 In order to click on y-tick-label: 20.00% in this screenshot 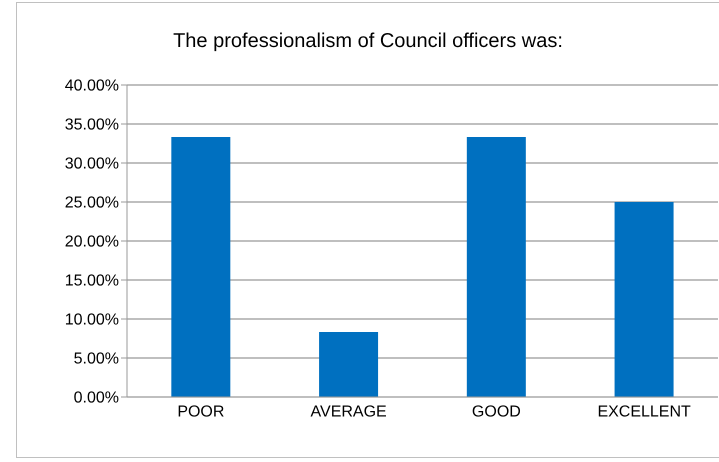, I will do `click(91, 242)`.